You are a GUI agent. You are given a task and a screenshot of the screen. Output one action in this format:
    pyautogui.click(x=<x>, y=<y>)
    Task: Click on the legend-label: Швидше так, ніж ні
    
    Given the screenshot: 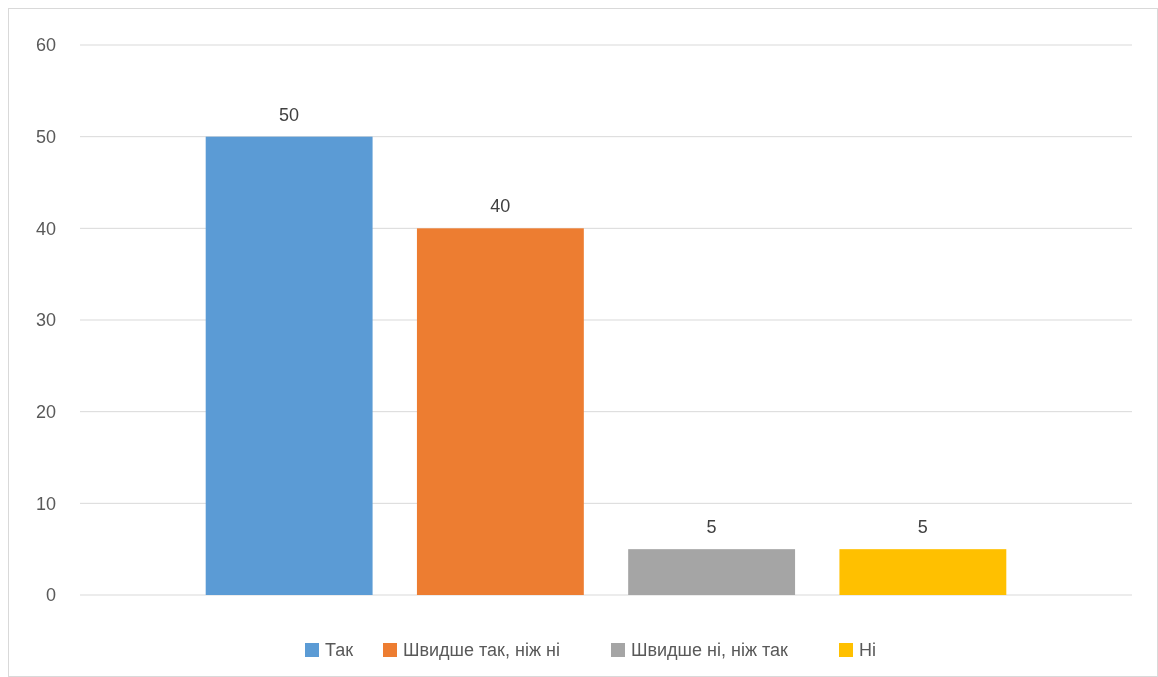 What is the action you would take?
    pyautogui.click(x=481, y=650)
    